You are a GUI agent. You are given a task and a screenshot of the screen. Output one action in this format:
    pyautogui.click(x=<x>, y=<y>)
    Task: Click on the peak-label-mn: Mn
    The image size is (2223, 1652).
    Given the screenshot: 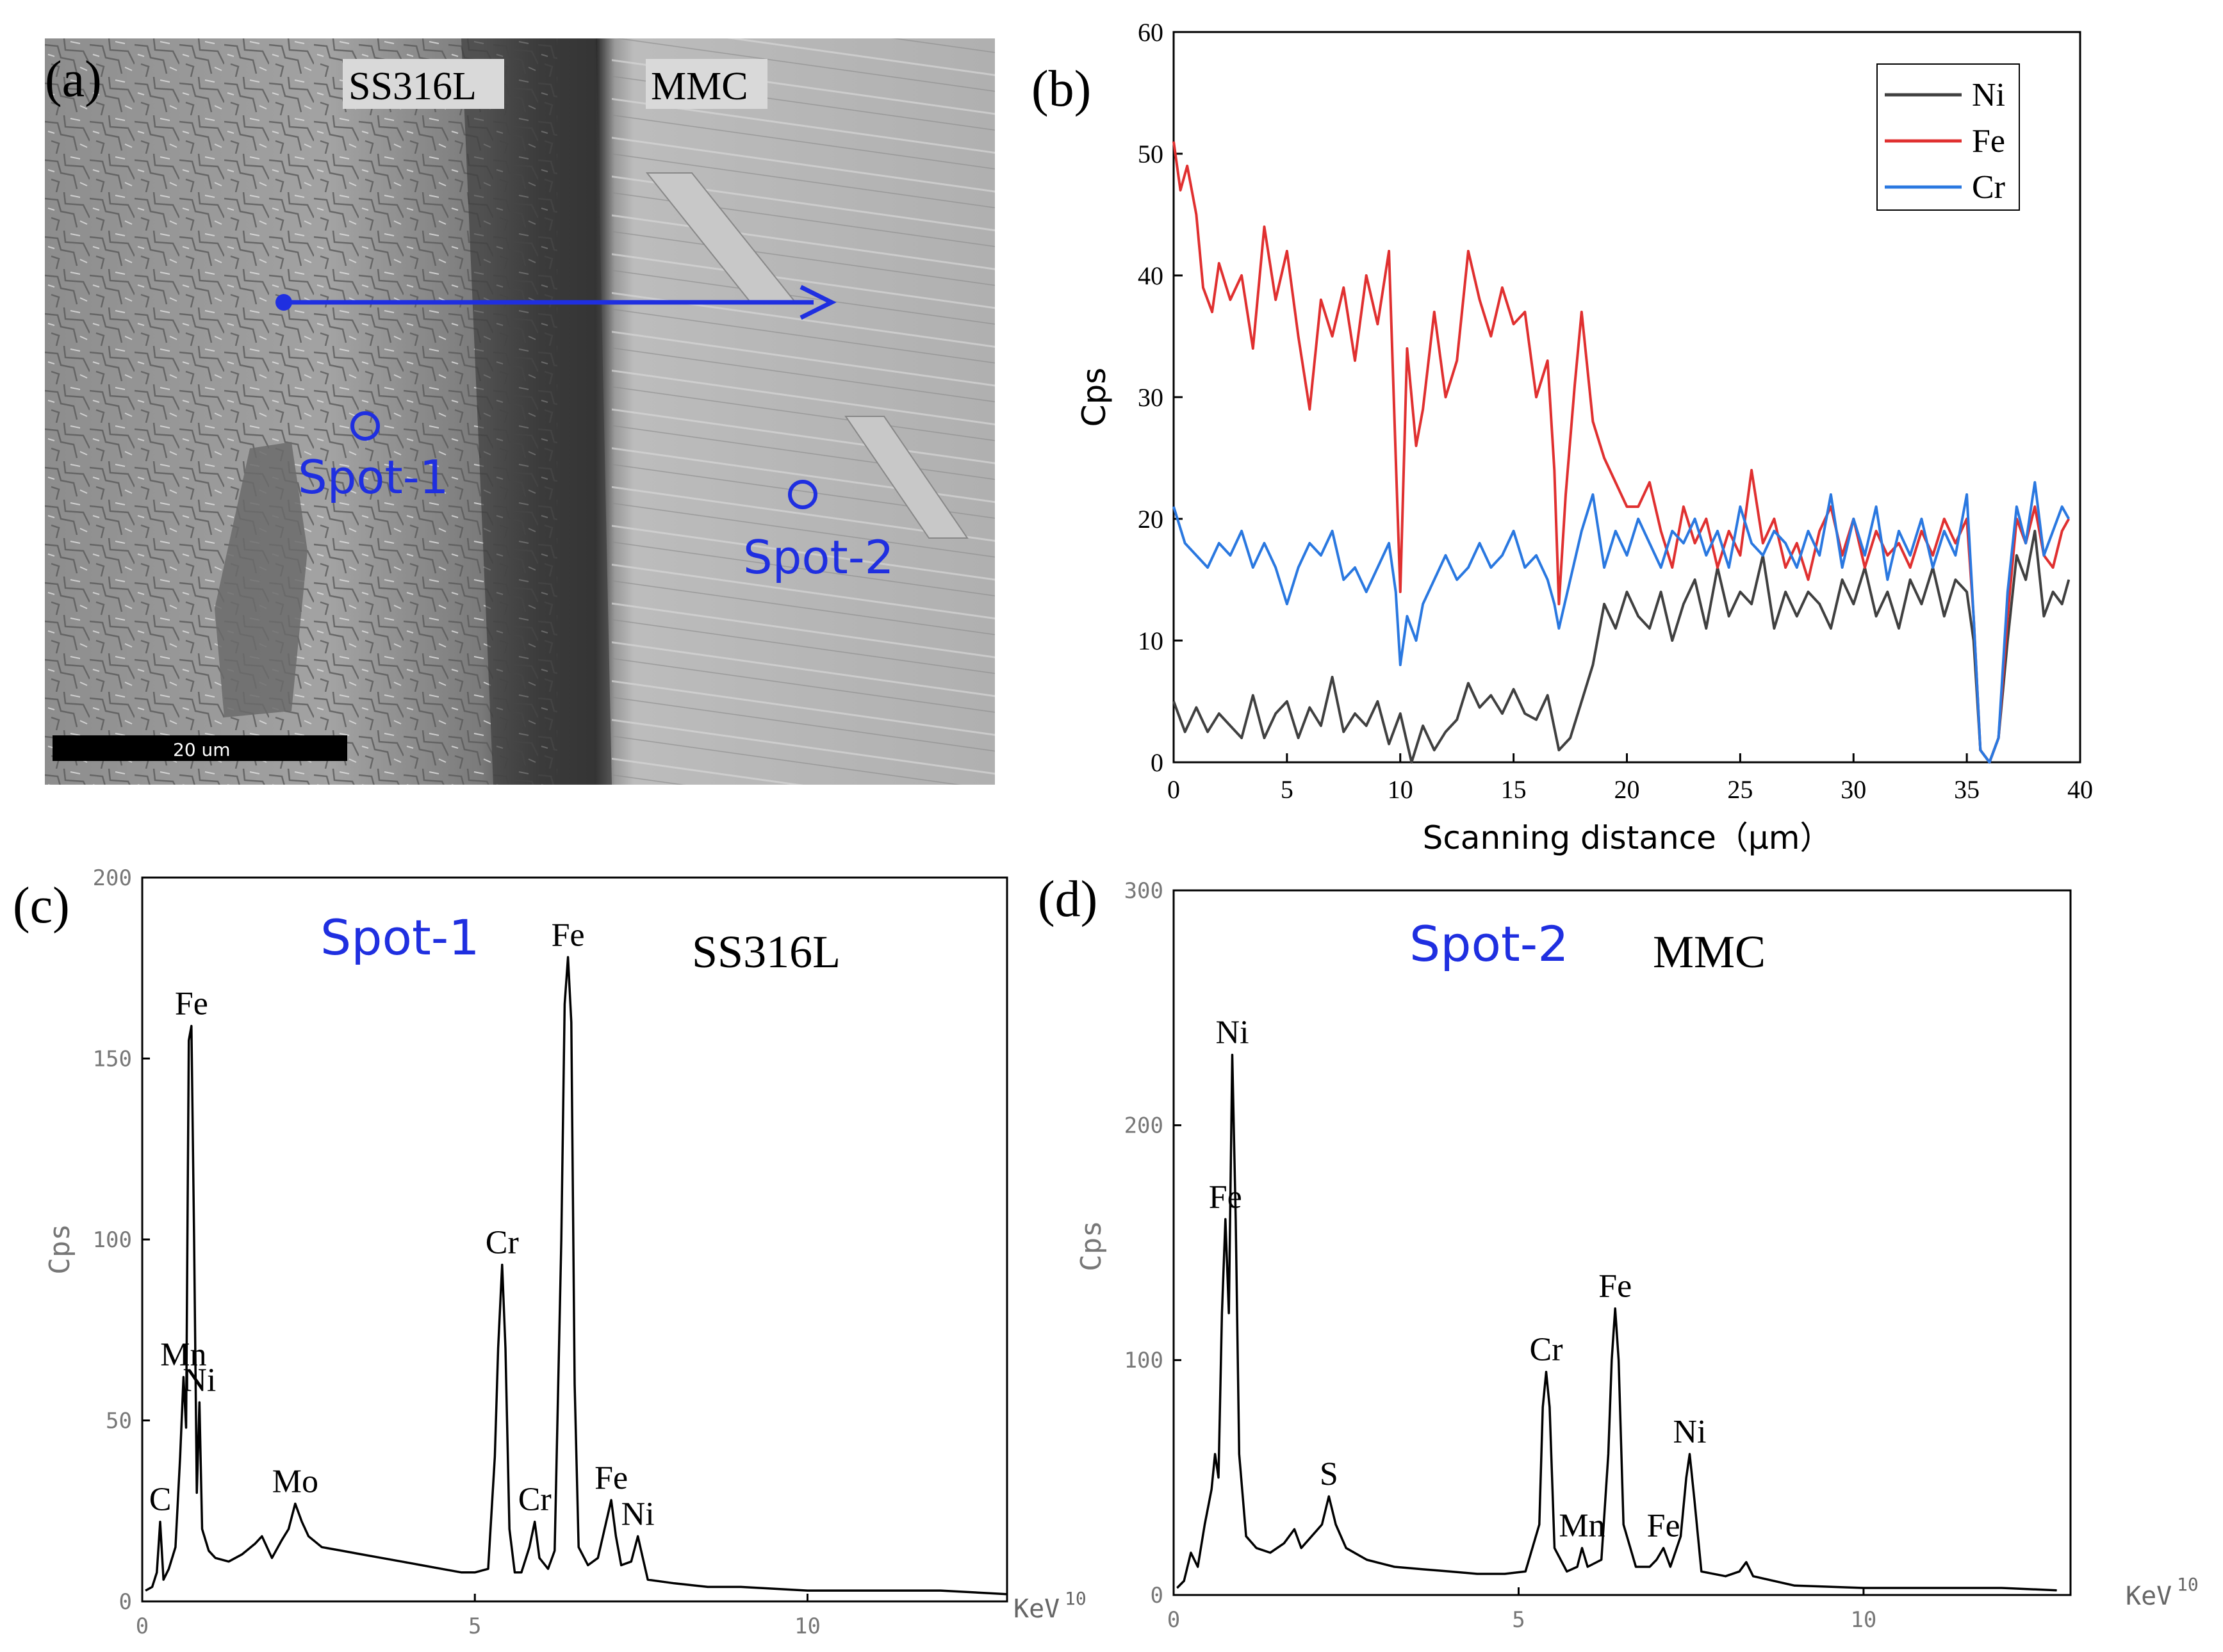 What is the action you would take?
    pyautogui.click(x=1582, y=1526)
    